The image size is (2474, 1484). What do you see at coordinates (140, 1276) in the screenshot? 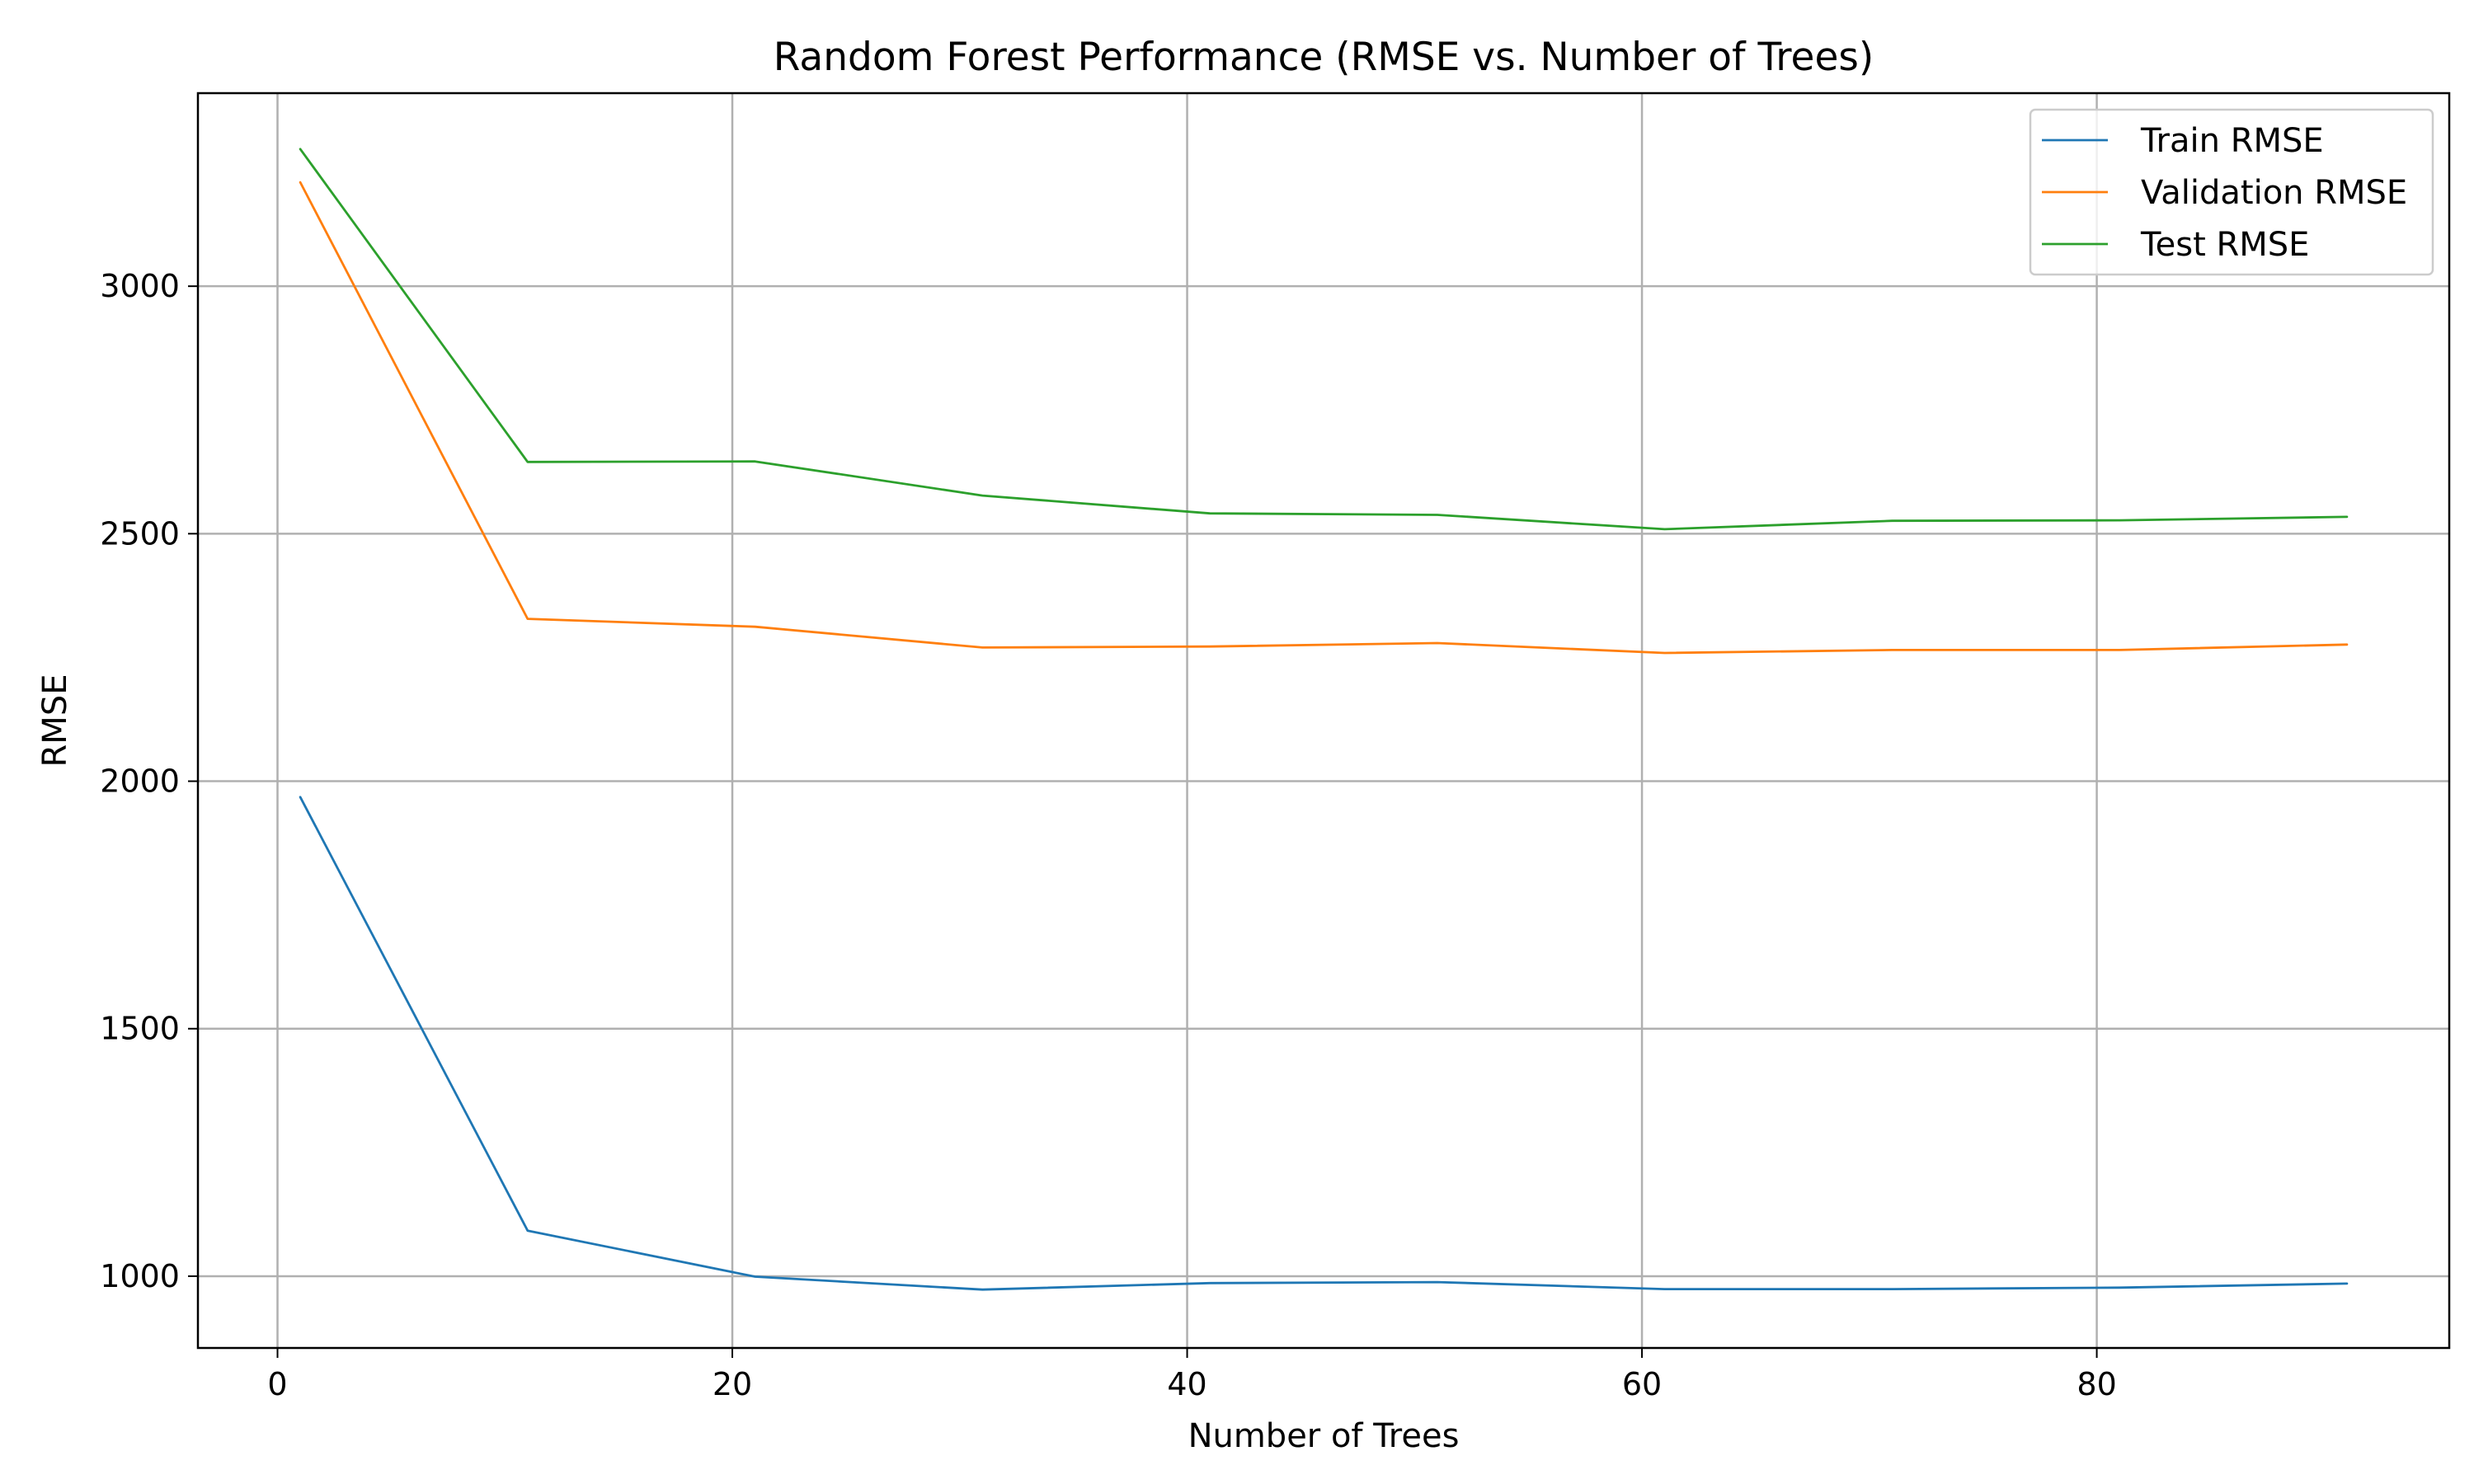
I see `y-tick-label: 1000` at bounding box center [140, 1276].